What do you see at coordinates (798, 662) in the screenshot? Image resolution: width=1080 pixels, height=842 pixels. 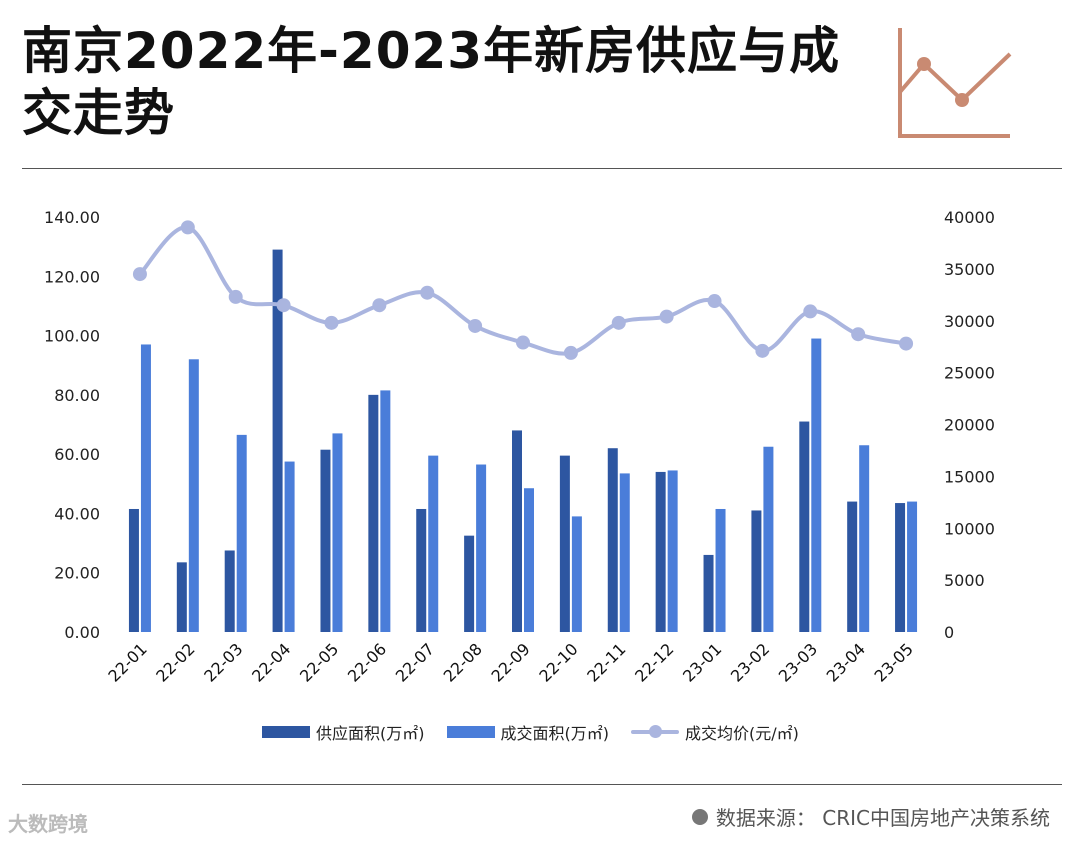 I see `x-tick-label: 23-03` at bounding box center [798, 662].